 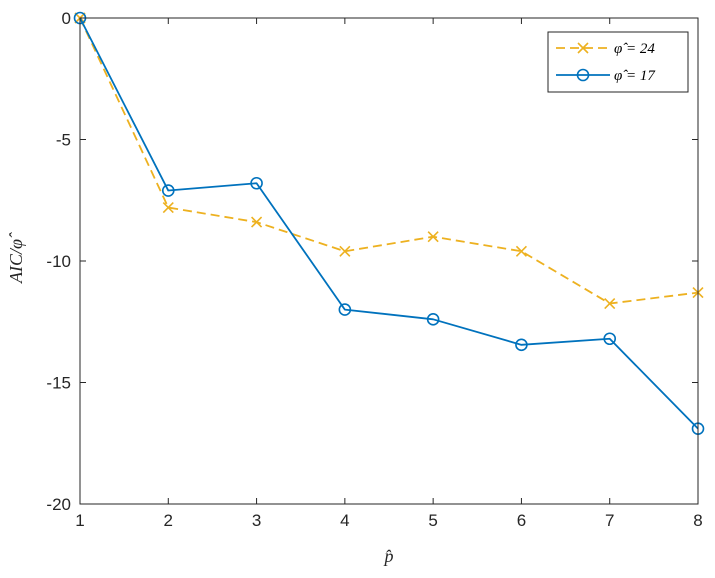 What do you see at coordinates (344, 520) in the screenshot?
I see `x-tick-label: 4` at bounding box center [344, 520].